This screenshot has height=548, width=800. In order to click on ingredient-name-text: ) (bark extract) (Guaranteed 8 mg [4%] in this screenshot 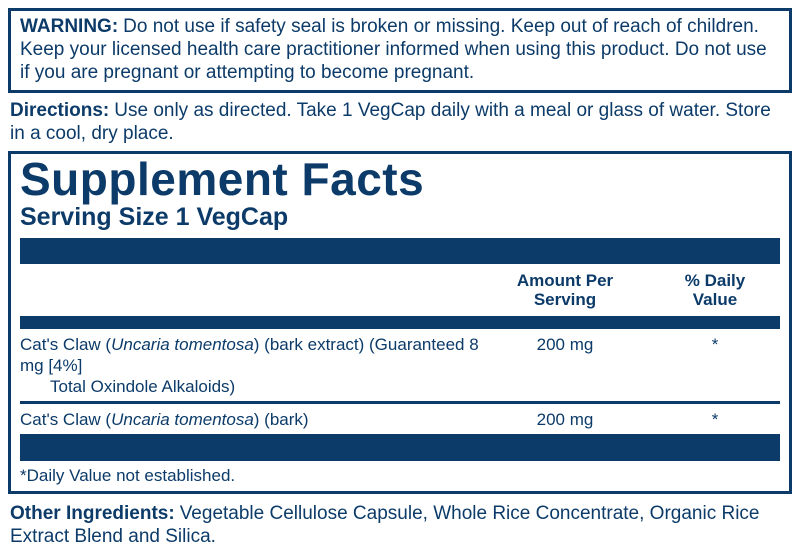, I will do `click(249, 355)`.